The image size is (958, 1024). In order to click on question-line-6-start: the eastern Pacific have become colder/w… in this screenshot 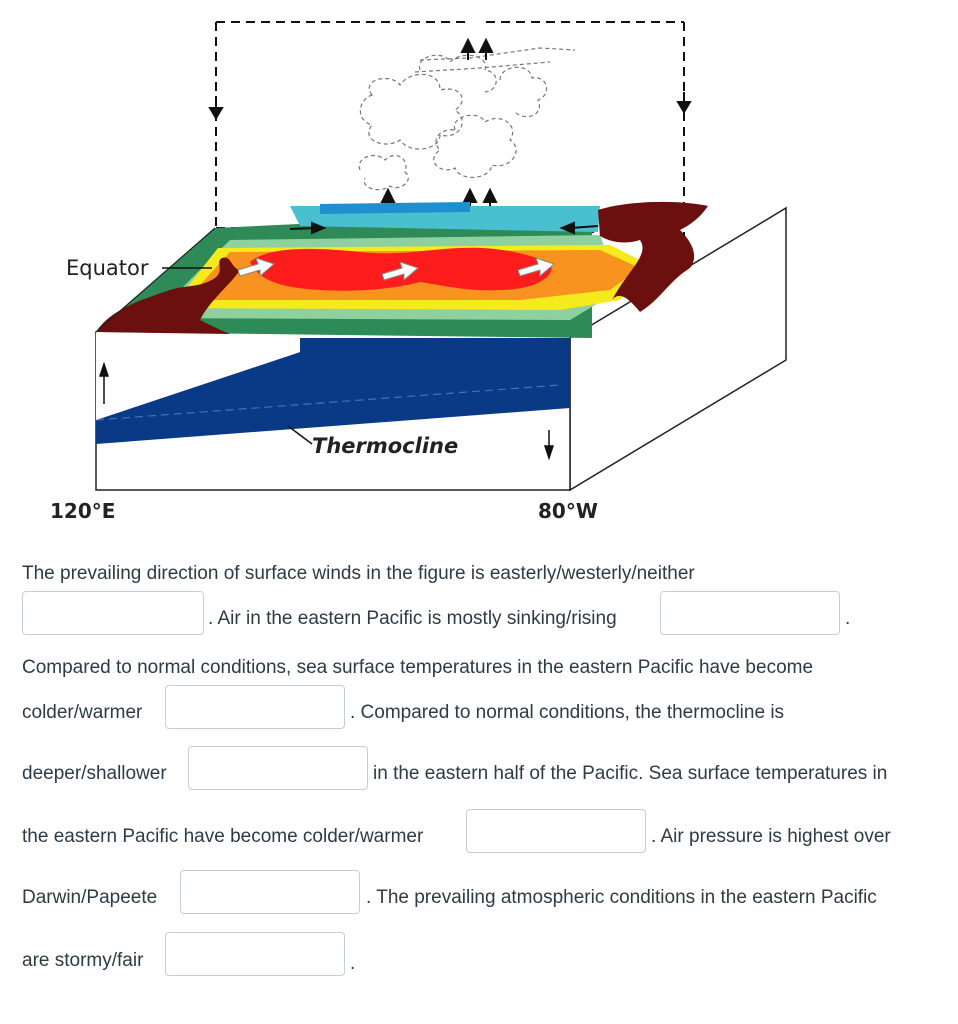, I will do `click(223, 836)`.